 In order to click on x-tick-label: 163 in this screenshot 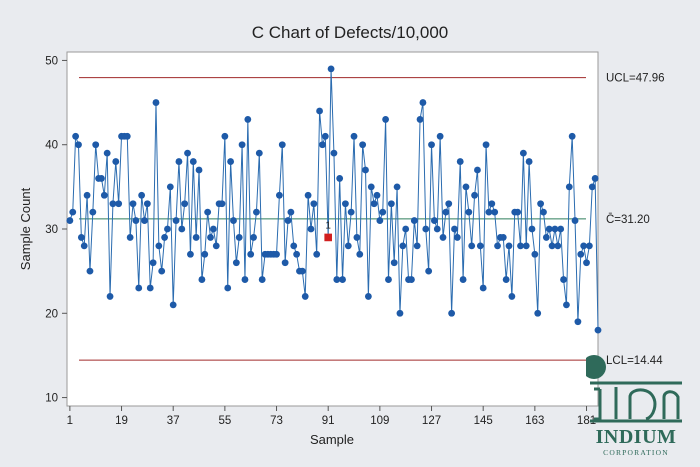, I will do `click(534, 421)`.